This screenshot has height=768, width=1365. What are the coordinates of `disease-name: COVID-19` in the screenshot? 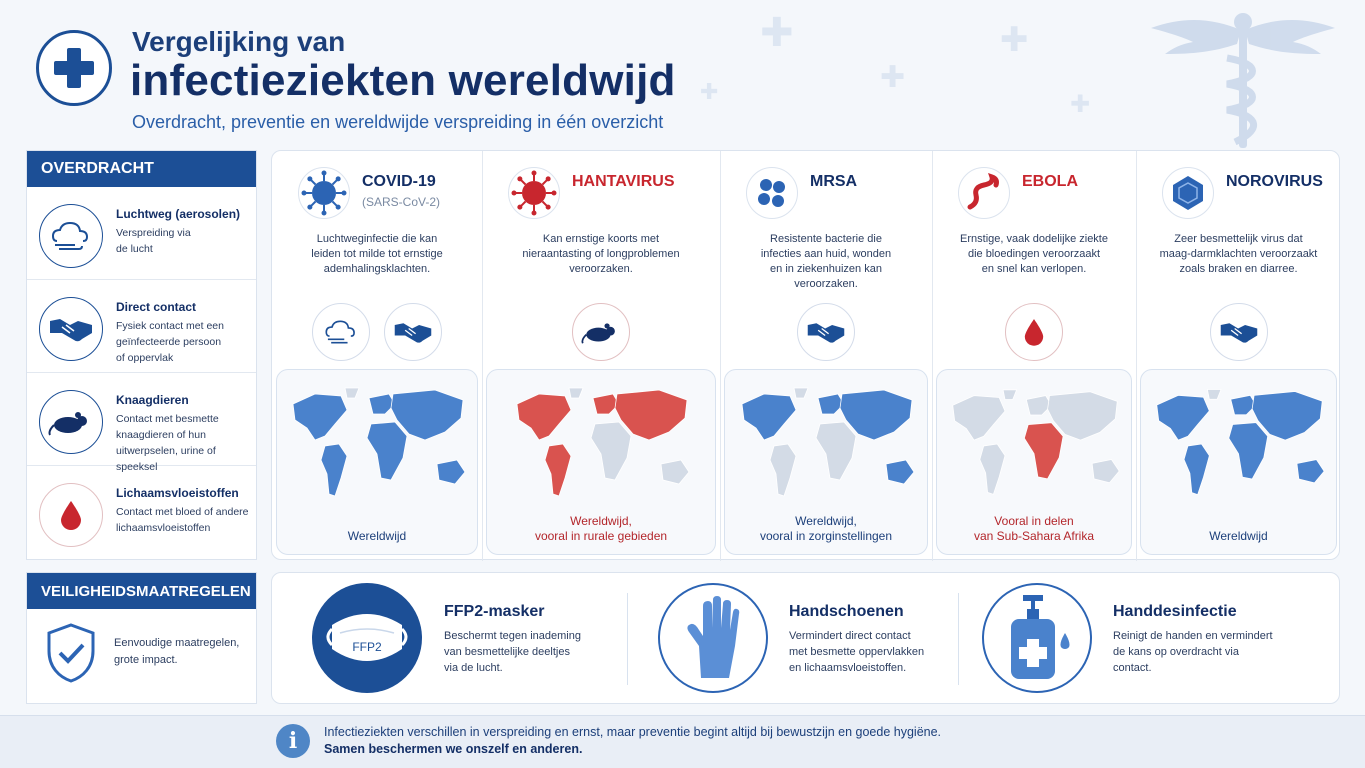 It's located at (399, 181).